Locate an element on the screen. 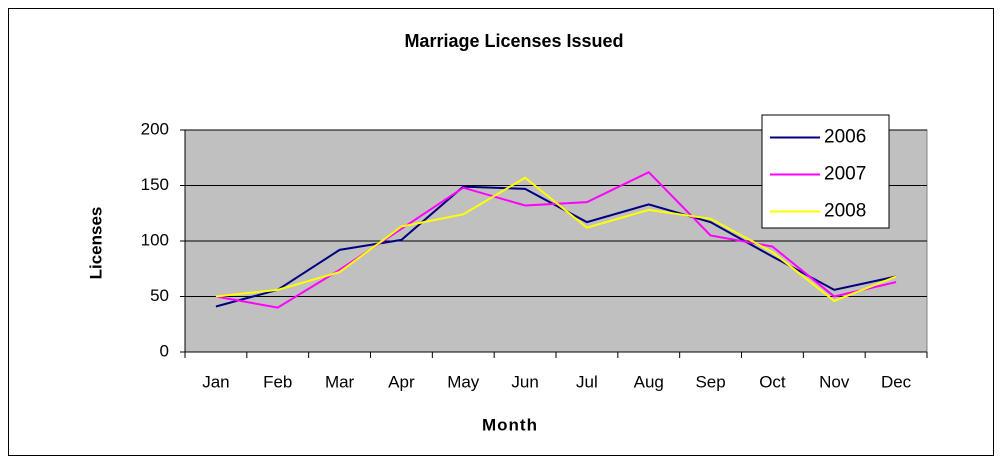  y-tick-label: 150 is located at coordinates (155, 184).